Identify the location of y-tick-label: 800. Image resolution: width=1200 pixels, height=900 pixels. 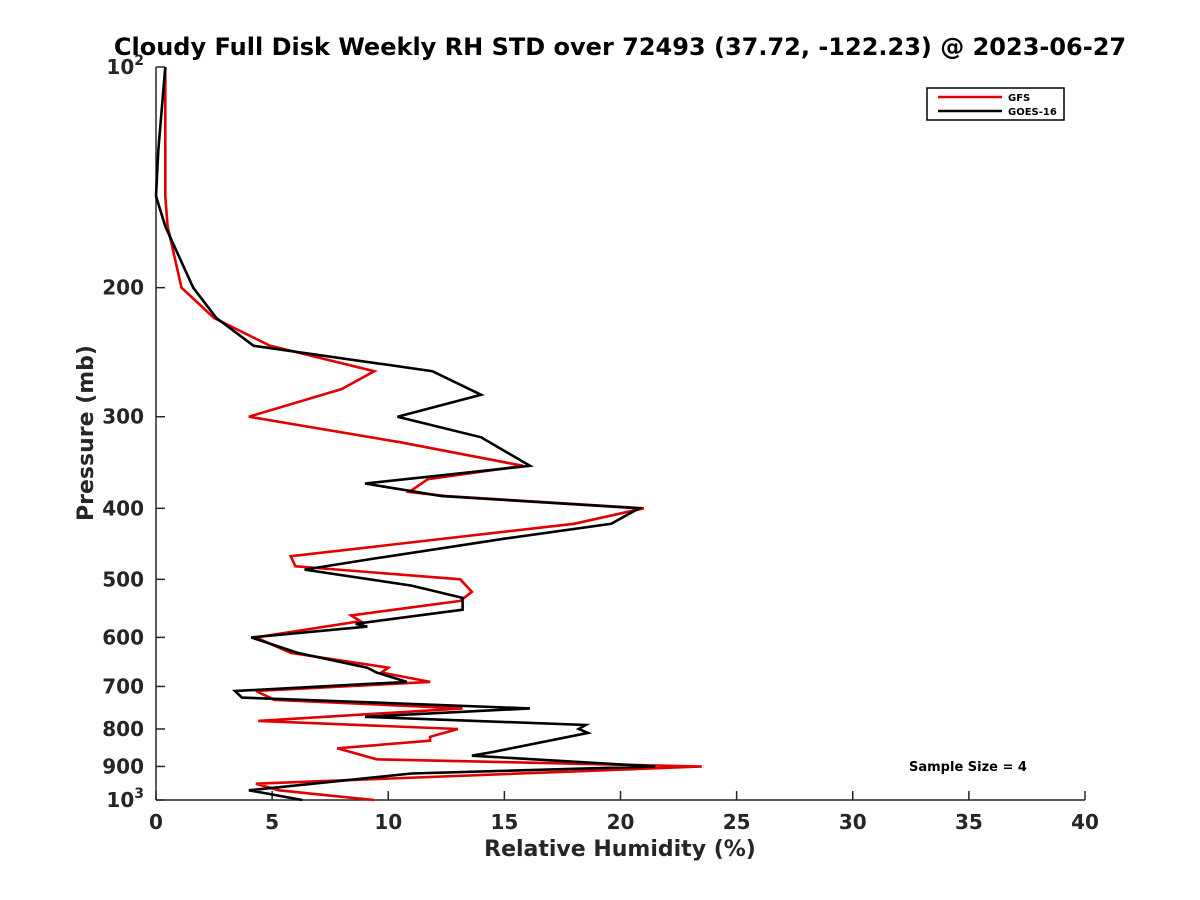
(123, 729).